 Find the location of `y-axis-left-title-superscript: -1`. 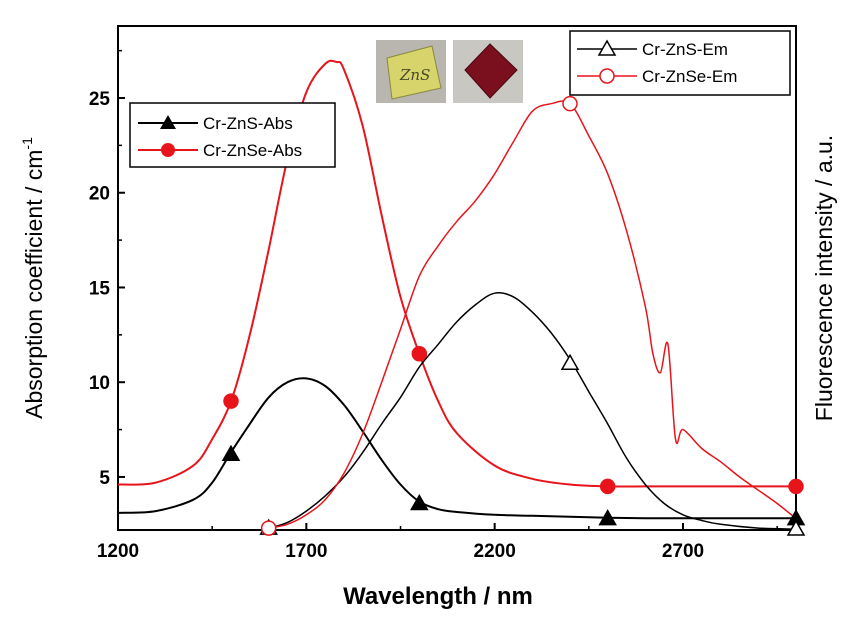

y-axis-left-title-superscript: -1 is located at coordinates (27, 143).